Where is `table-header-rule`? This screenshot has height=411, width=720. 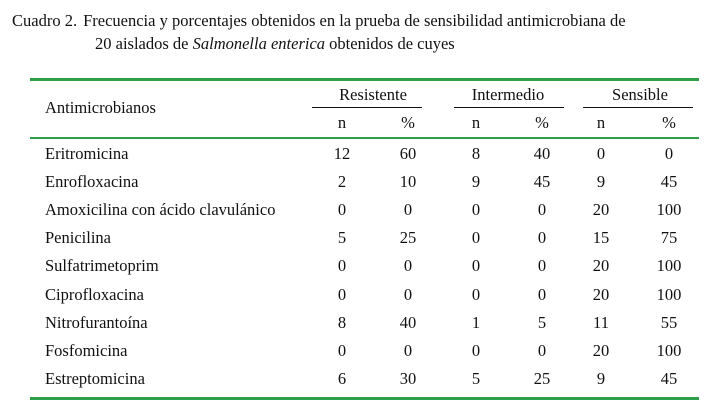 table-header-rule is located at coordinates (364, 138).